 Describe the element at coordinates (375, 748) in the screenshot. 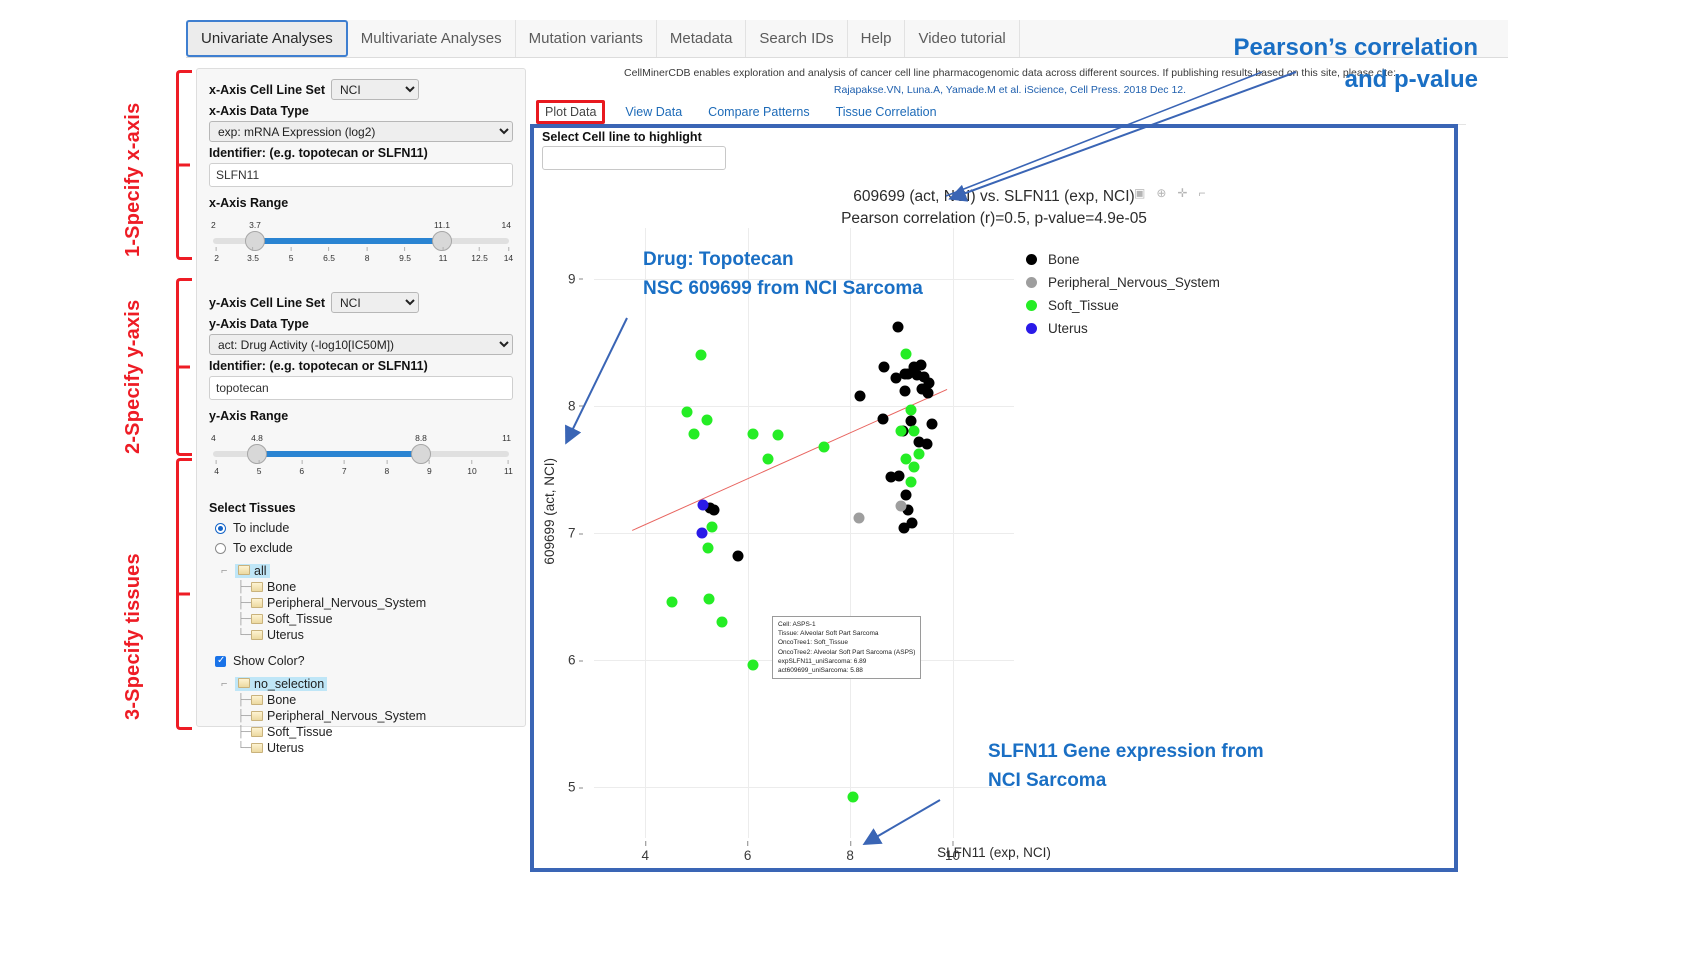

I see `tree2-node-uterus: └─ Uterus` at that location.